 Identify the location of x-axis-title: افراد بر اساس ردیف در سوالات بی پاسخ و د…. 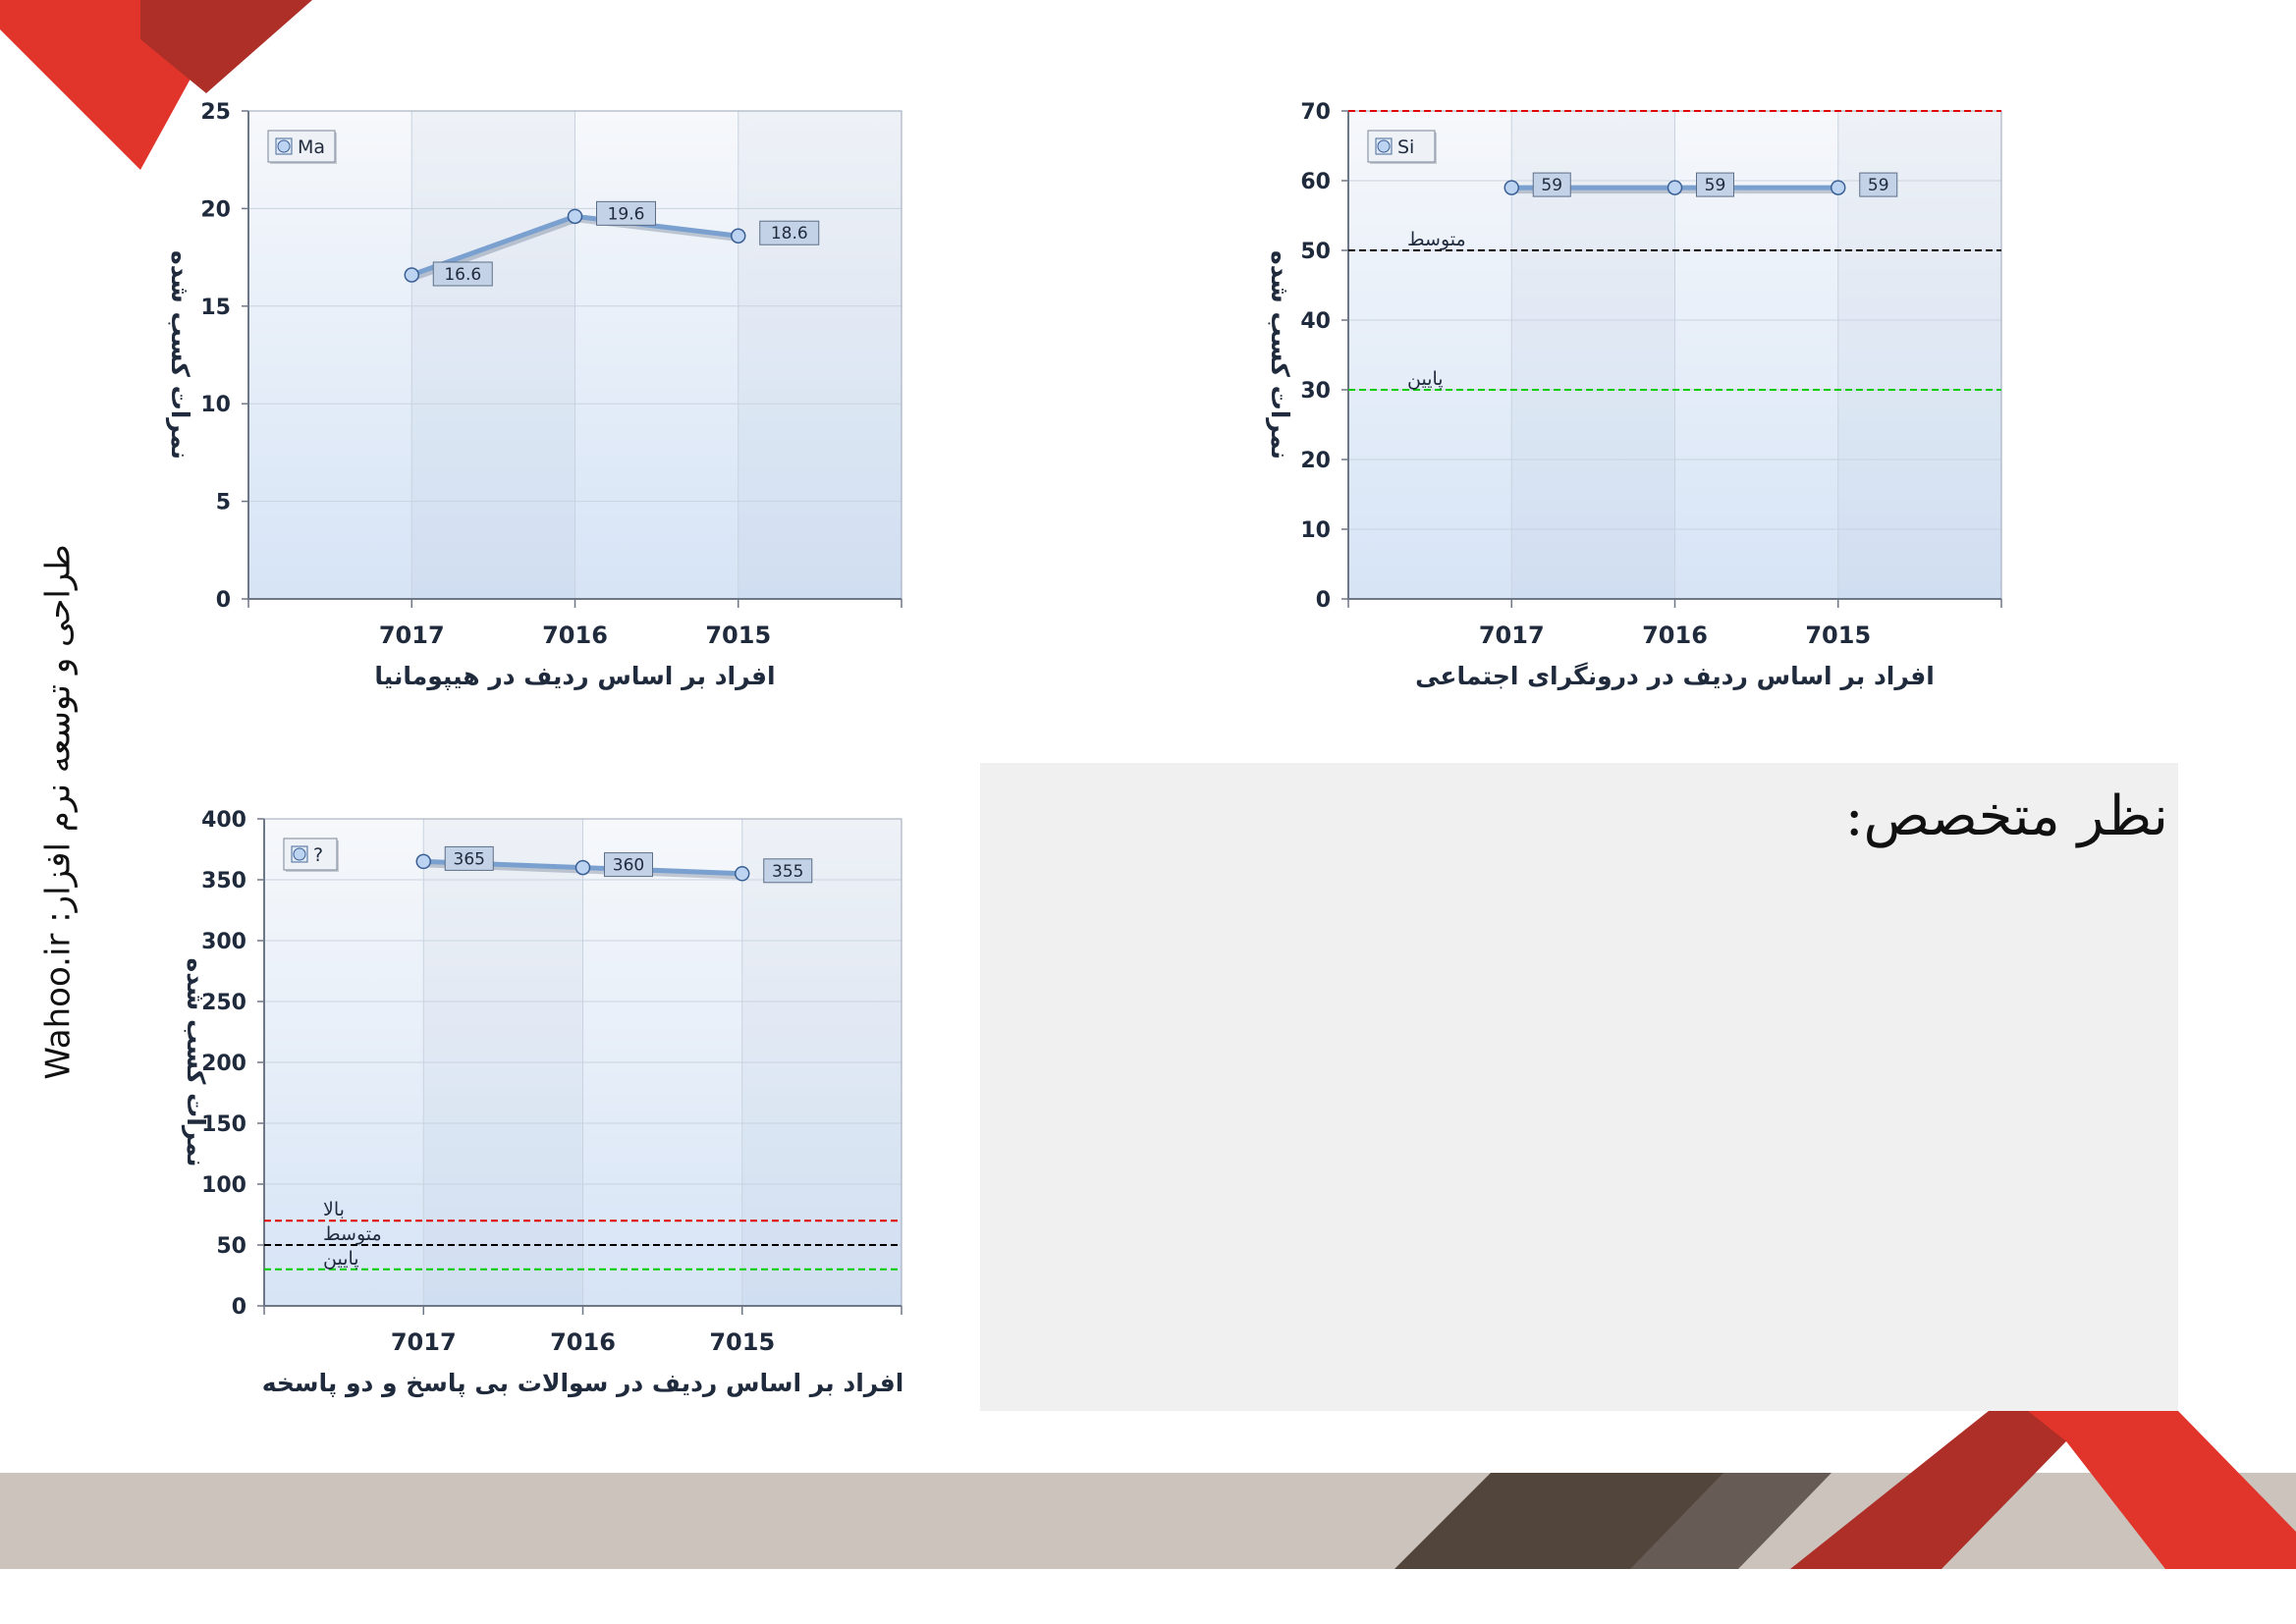
(583, 1383).